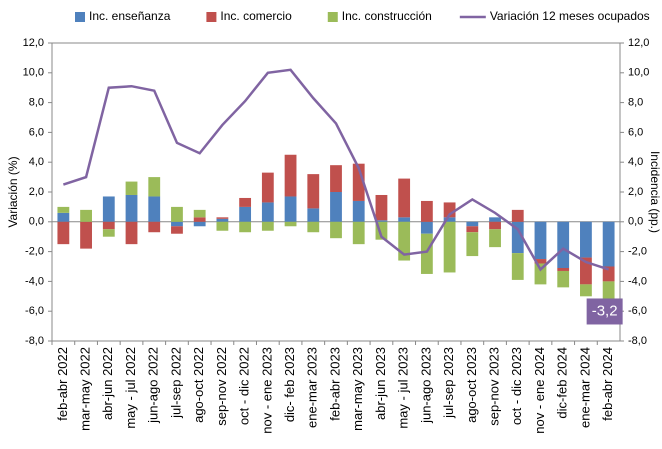 The width and height of the screenshot is (662, 449). What do you see at coordinates (584, 387) in the screenshot?
I see `x-tick-label: ene-mar 2024` at bounding box center [584, 387].